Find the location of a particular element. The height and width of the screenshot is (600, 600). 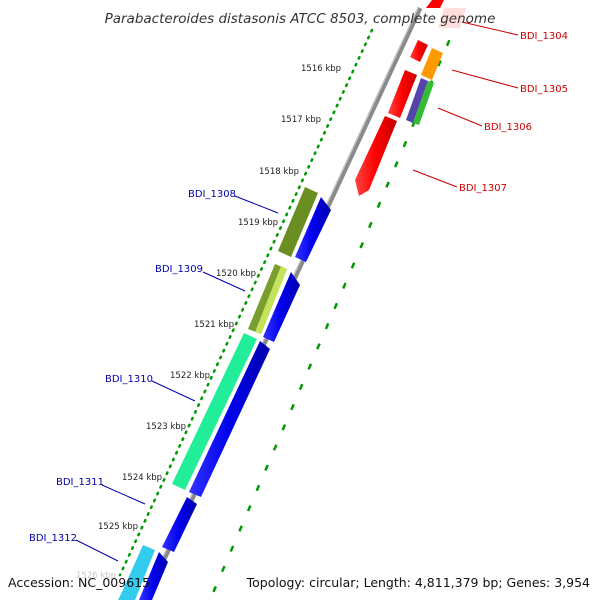

gene-label-bdi-1304: BDI_1304 is located at coordinates (544, 36).